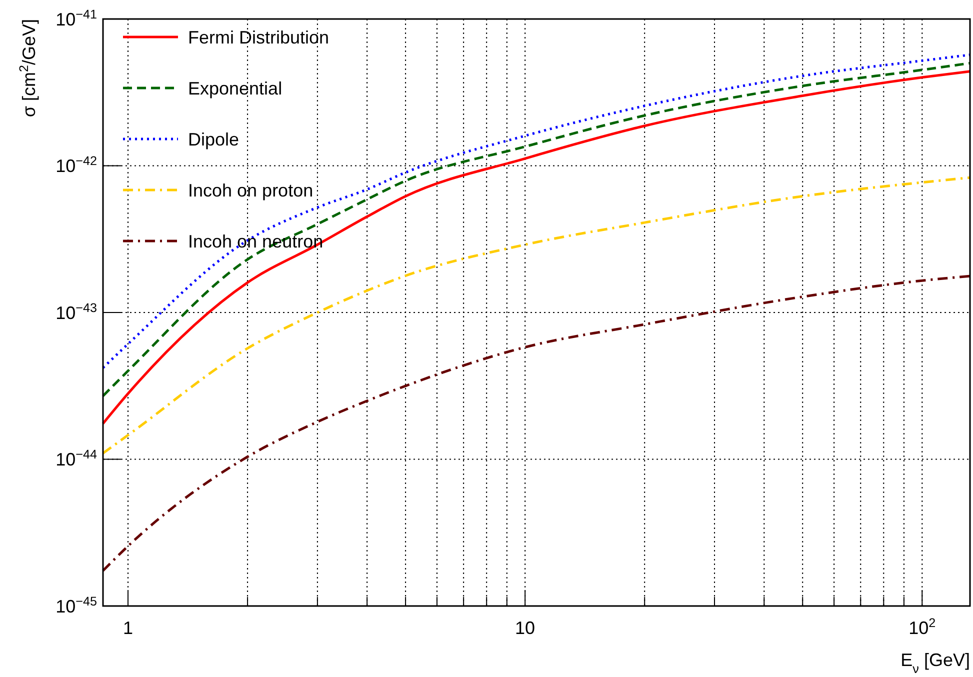 The height and width of the screenshot is (677, 973). Describe the element at coordinates (76, 459) in the screenshot. I see `y-tick-label: 10$^{−44}$` at that location.